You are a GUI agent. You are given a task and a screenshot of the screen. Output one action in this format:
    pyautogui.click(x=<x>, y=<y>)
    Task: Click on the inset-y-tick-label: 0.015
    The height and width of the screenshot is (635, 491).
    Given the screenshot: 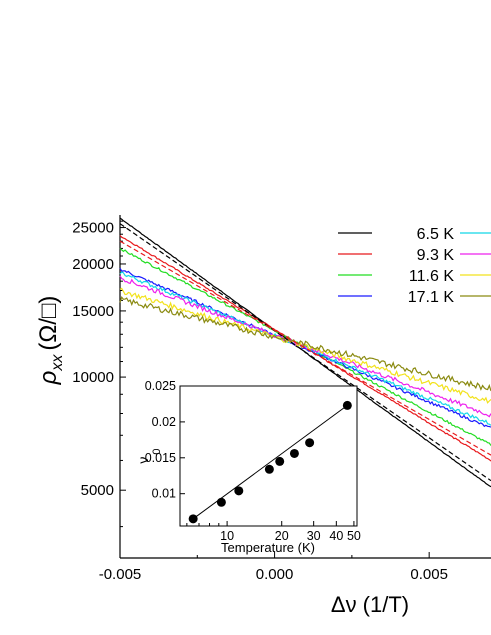 What is the action you would take?
    pyautogui.click(x=160, y=458)
    